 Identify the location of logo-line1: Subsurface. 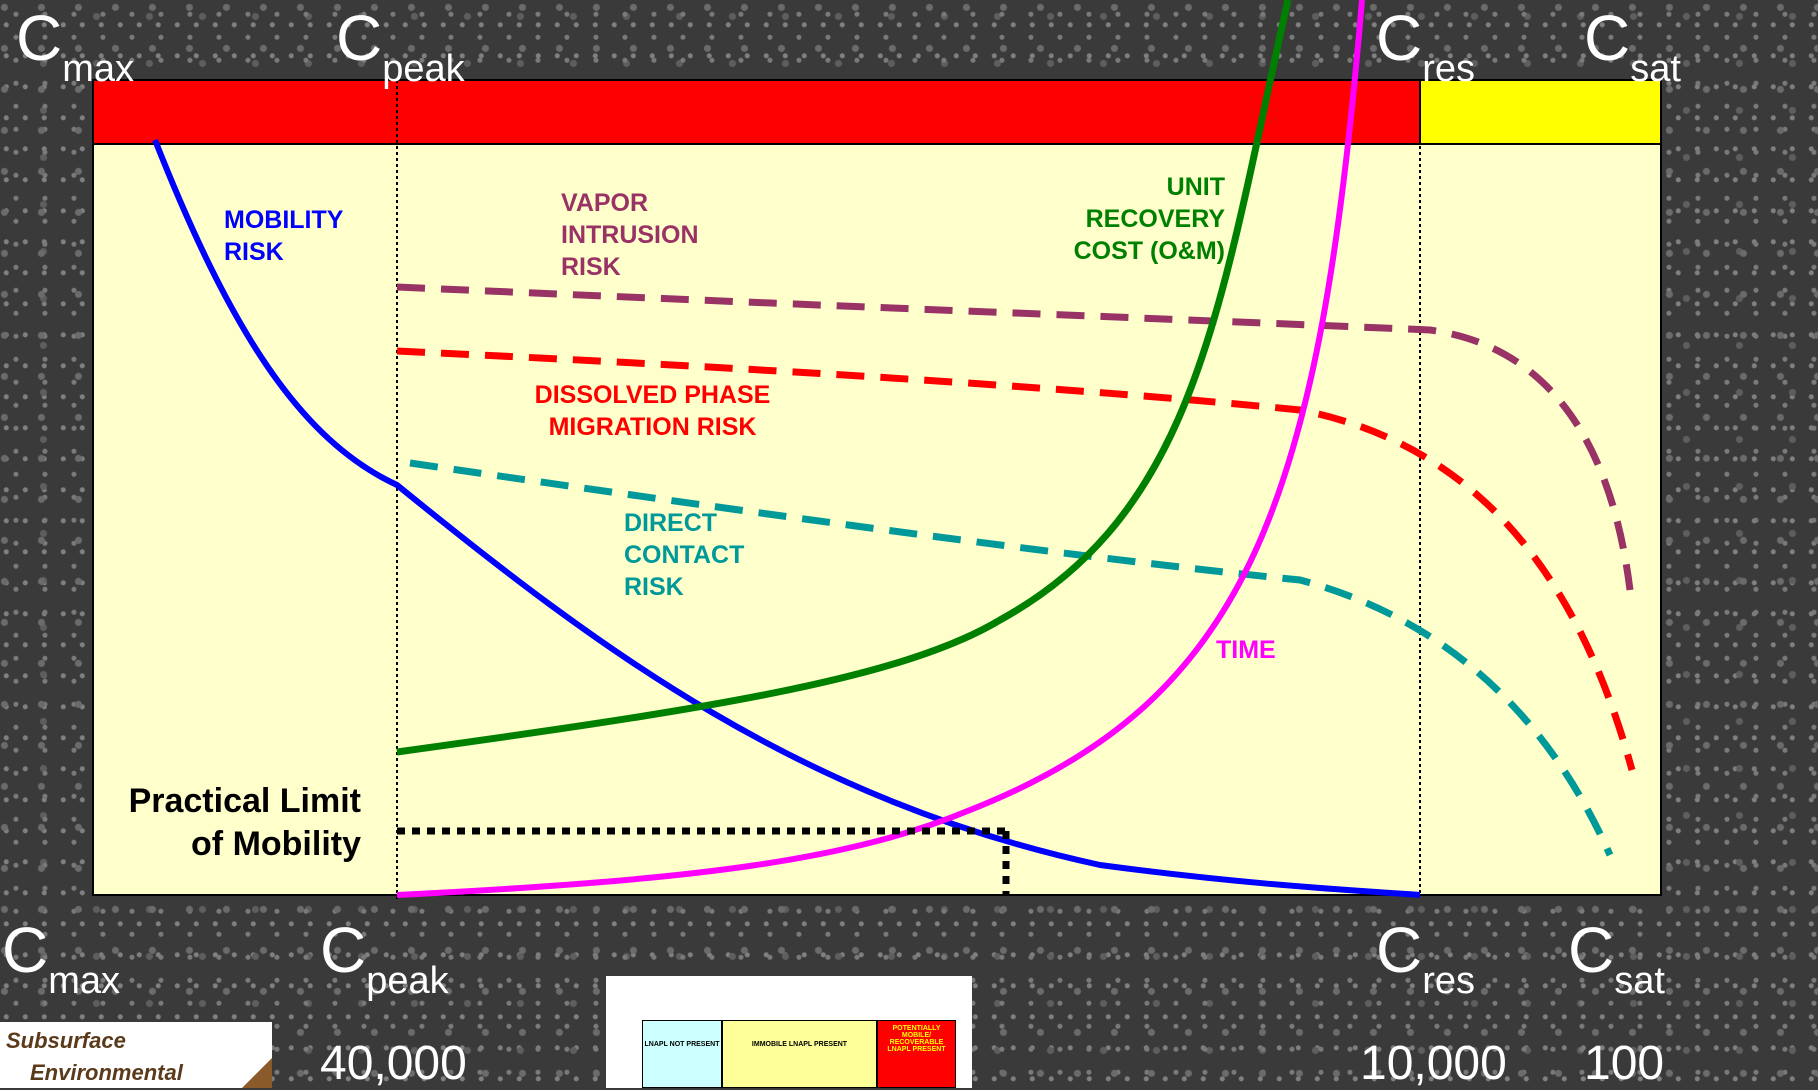
(66, 1040).